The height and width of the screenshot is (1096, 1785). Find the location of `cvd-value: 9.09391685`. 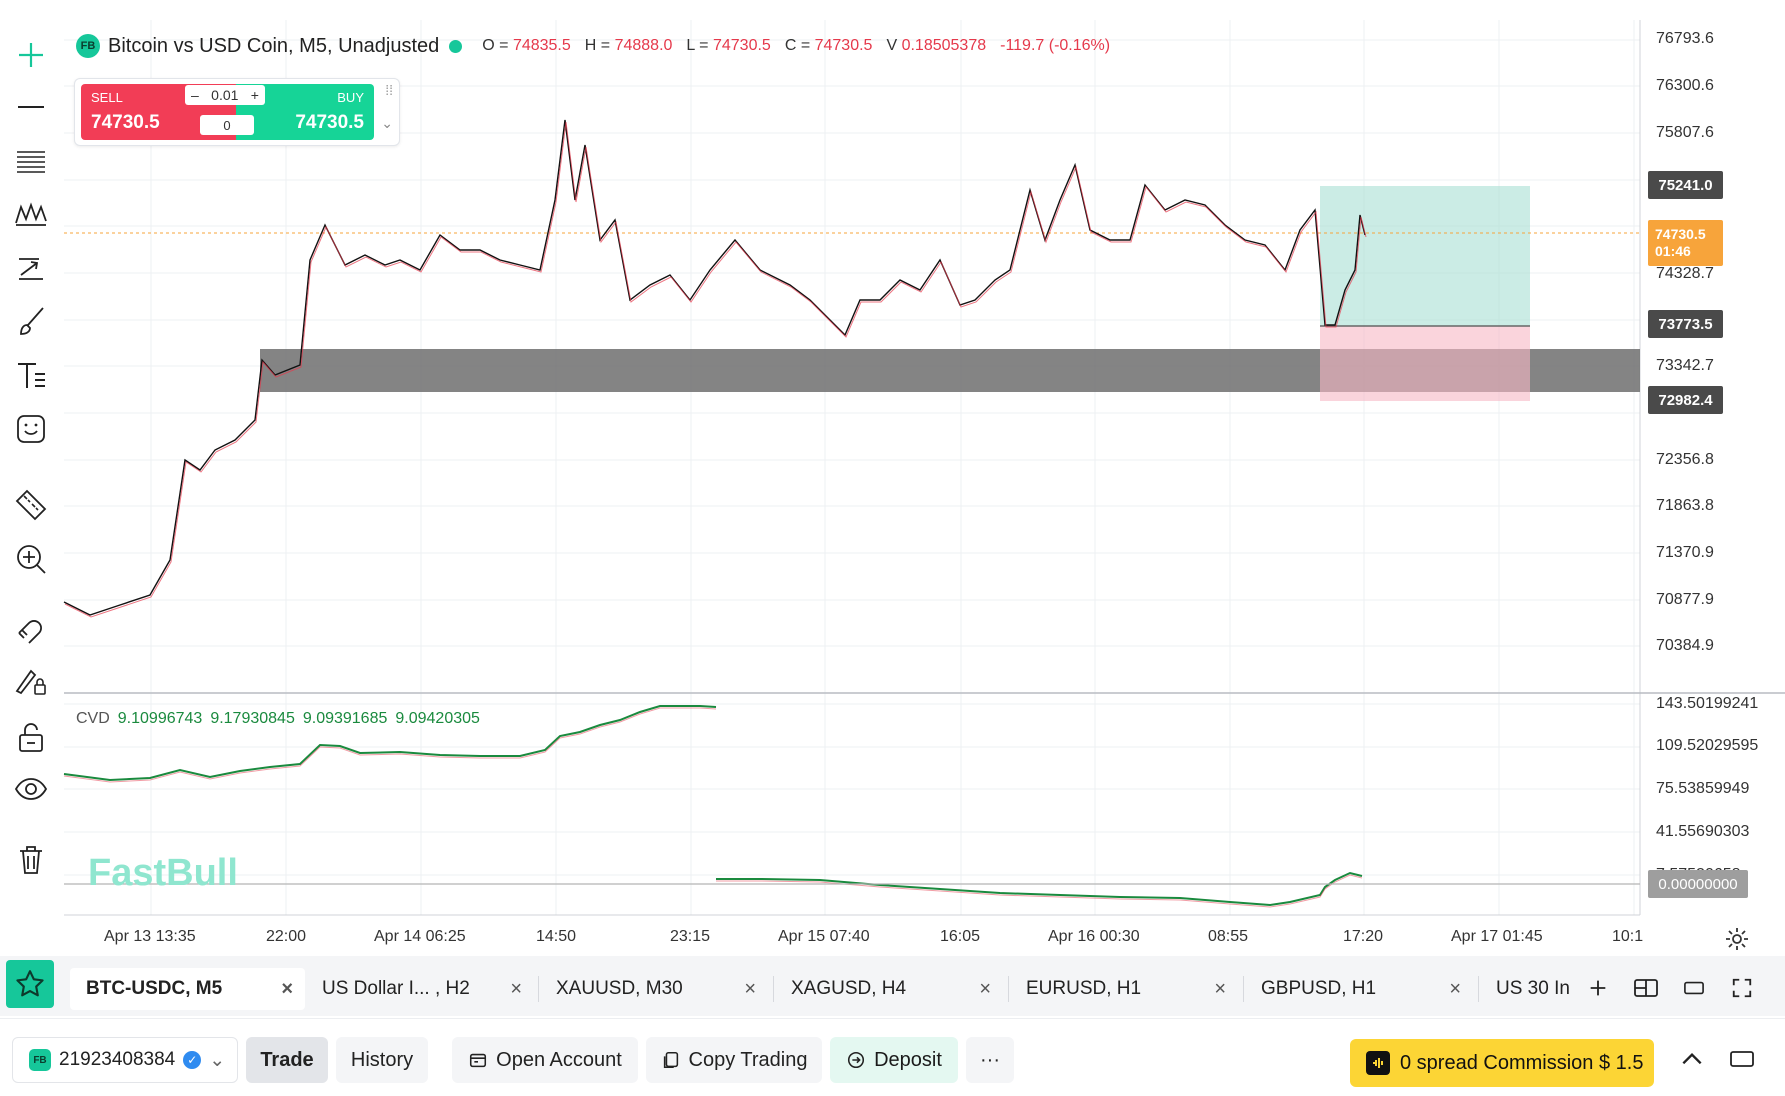

cvd-value: 9.09391685 is located at coordinates (345, 718).